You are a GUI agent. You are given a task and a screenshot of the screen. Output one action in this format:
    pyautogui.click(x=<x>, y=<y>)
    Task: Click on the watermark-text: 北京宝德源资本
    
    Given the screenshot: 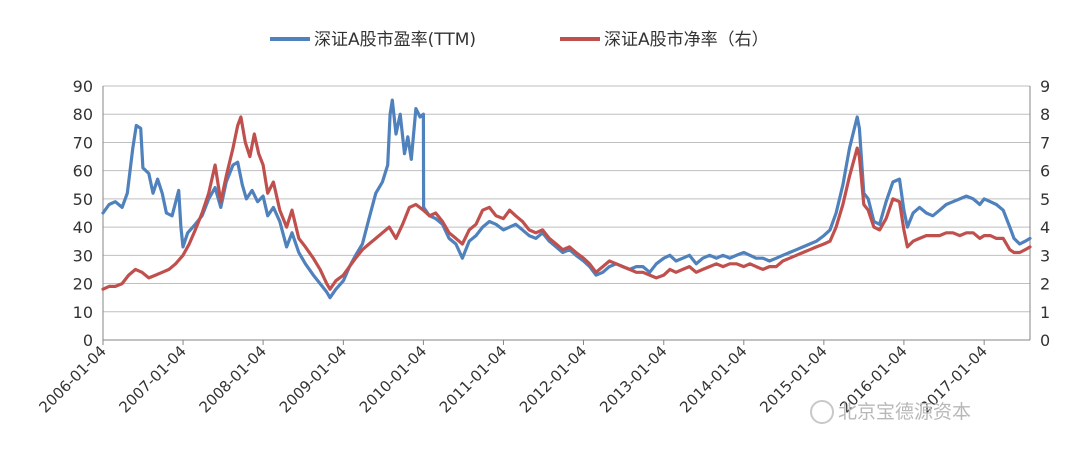 What is the action you would take?
    pyautogui.click(x=904, y=412)
    